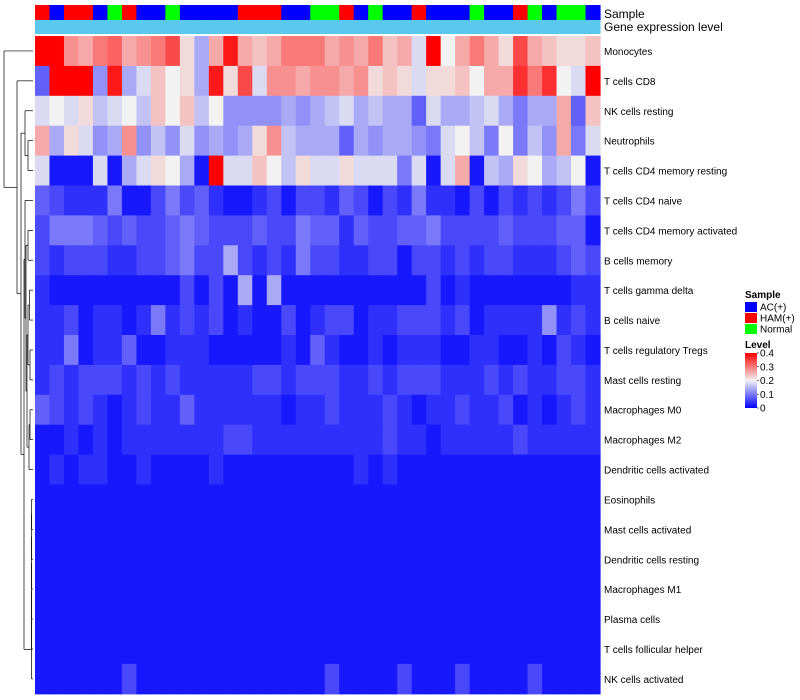  Describe the element at coordinates (767, 354) in the screenshot. I see `level-legend-tick-label: 0.4` at that location.